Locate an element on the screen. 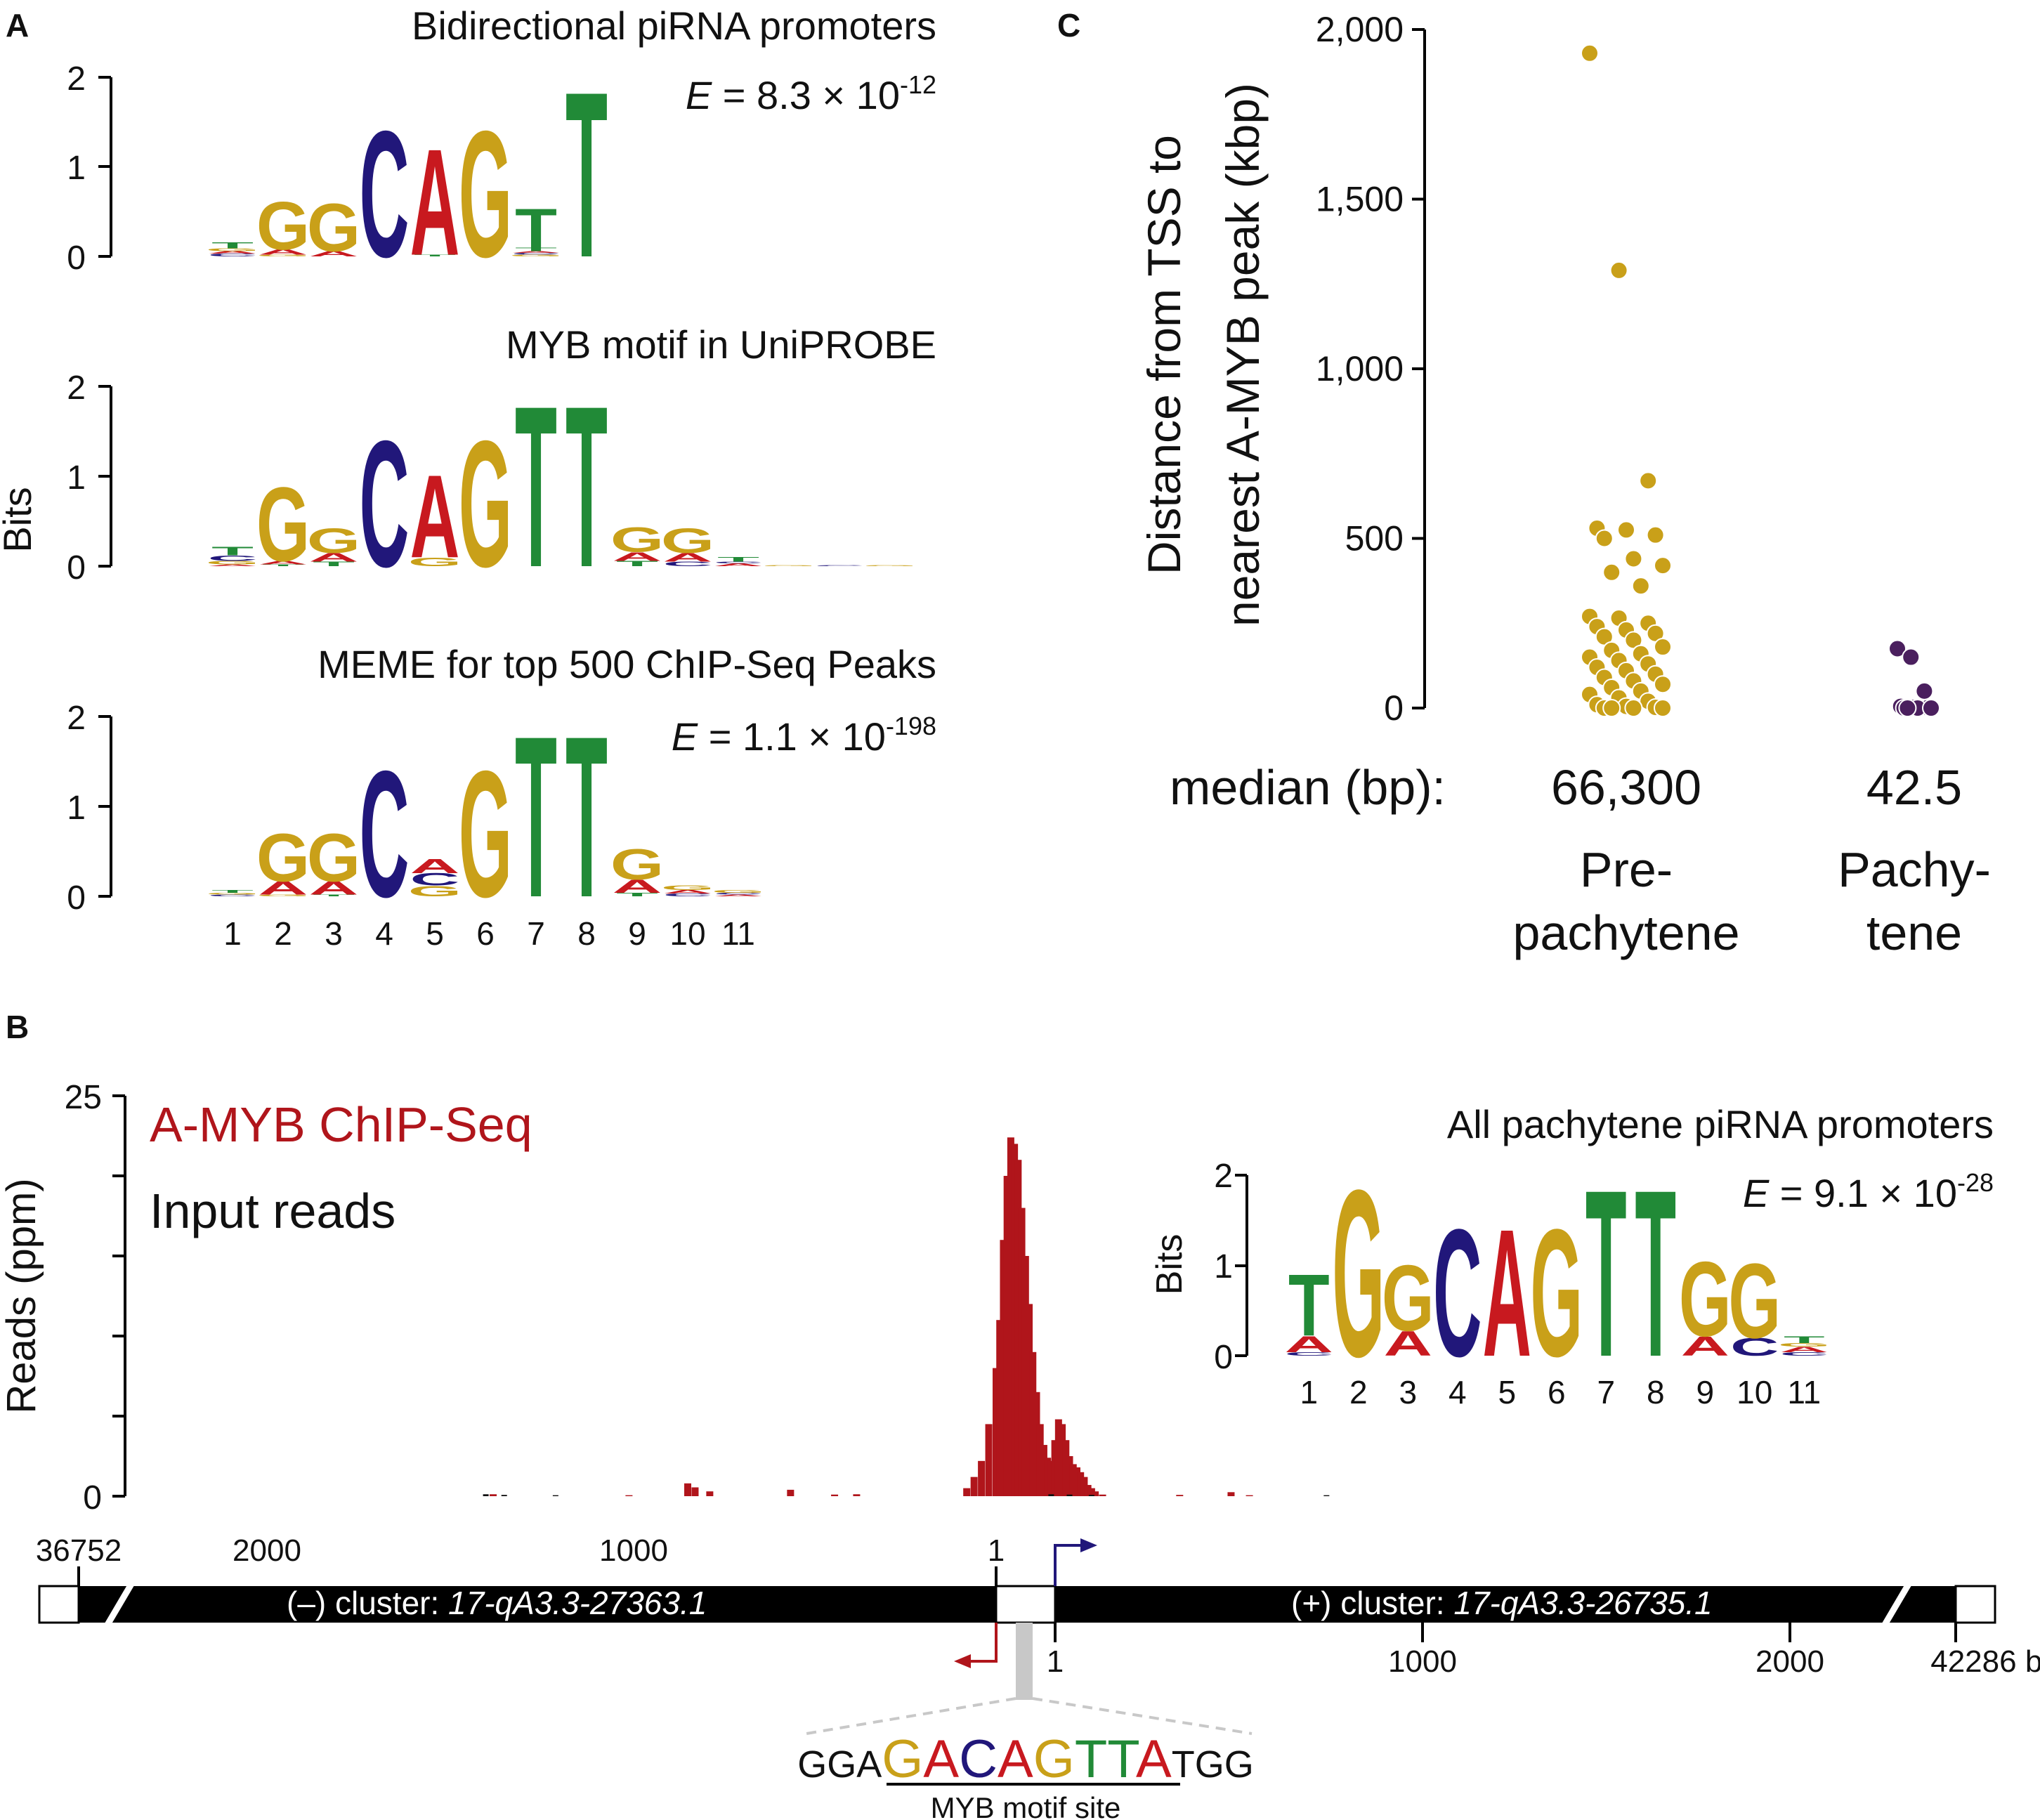 The height and width of the screenshot is (1820, 2040). ytick-label: 1,500 is located at coordinates (1360, 199).